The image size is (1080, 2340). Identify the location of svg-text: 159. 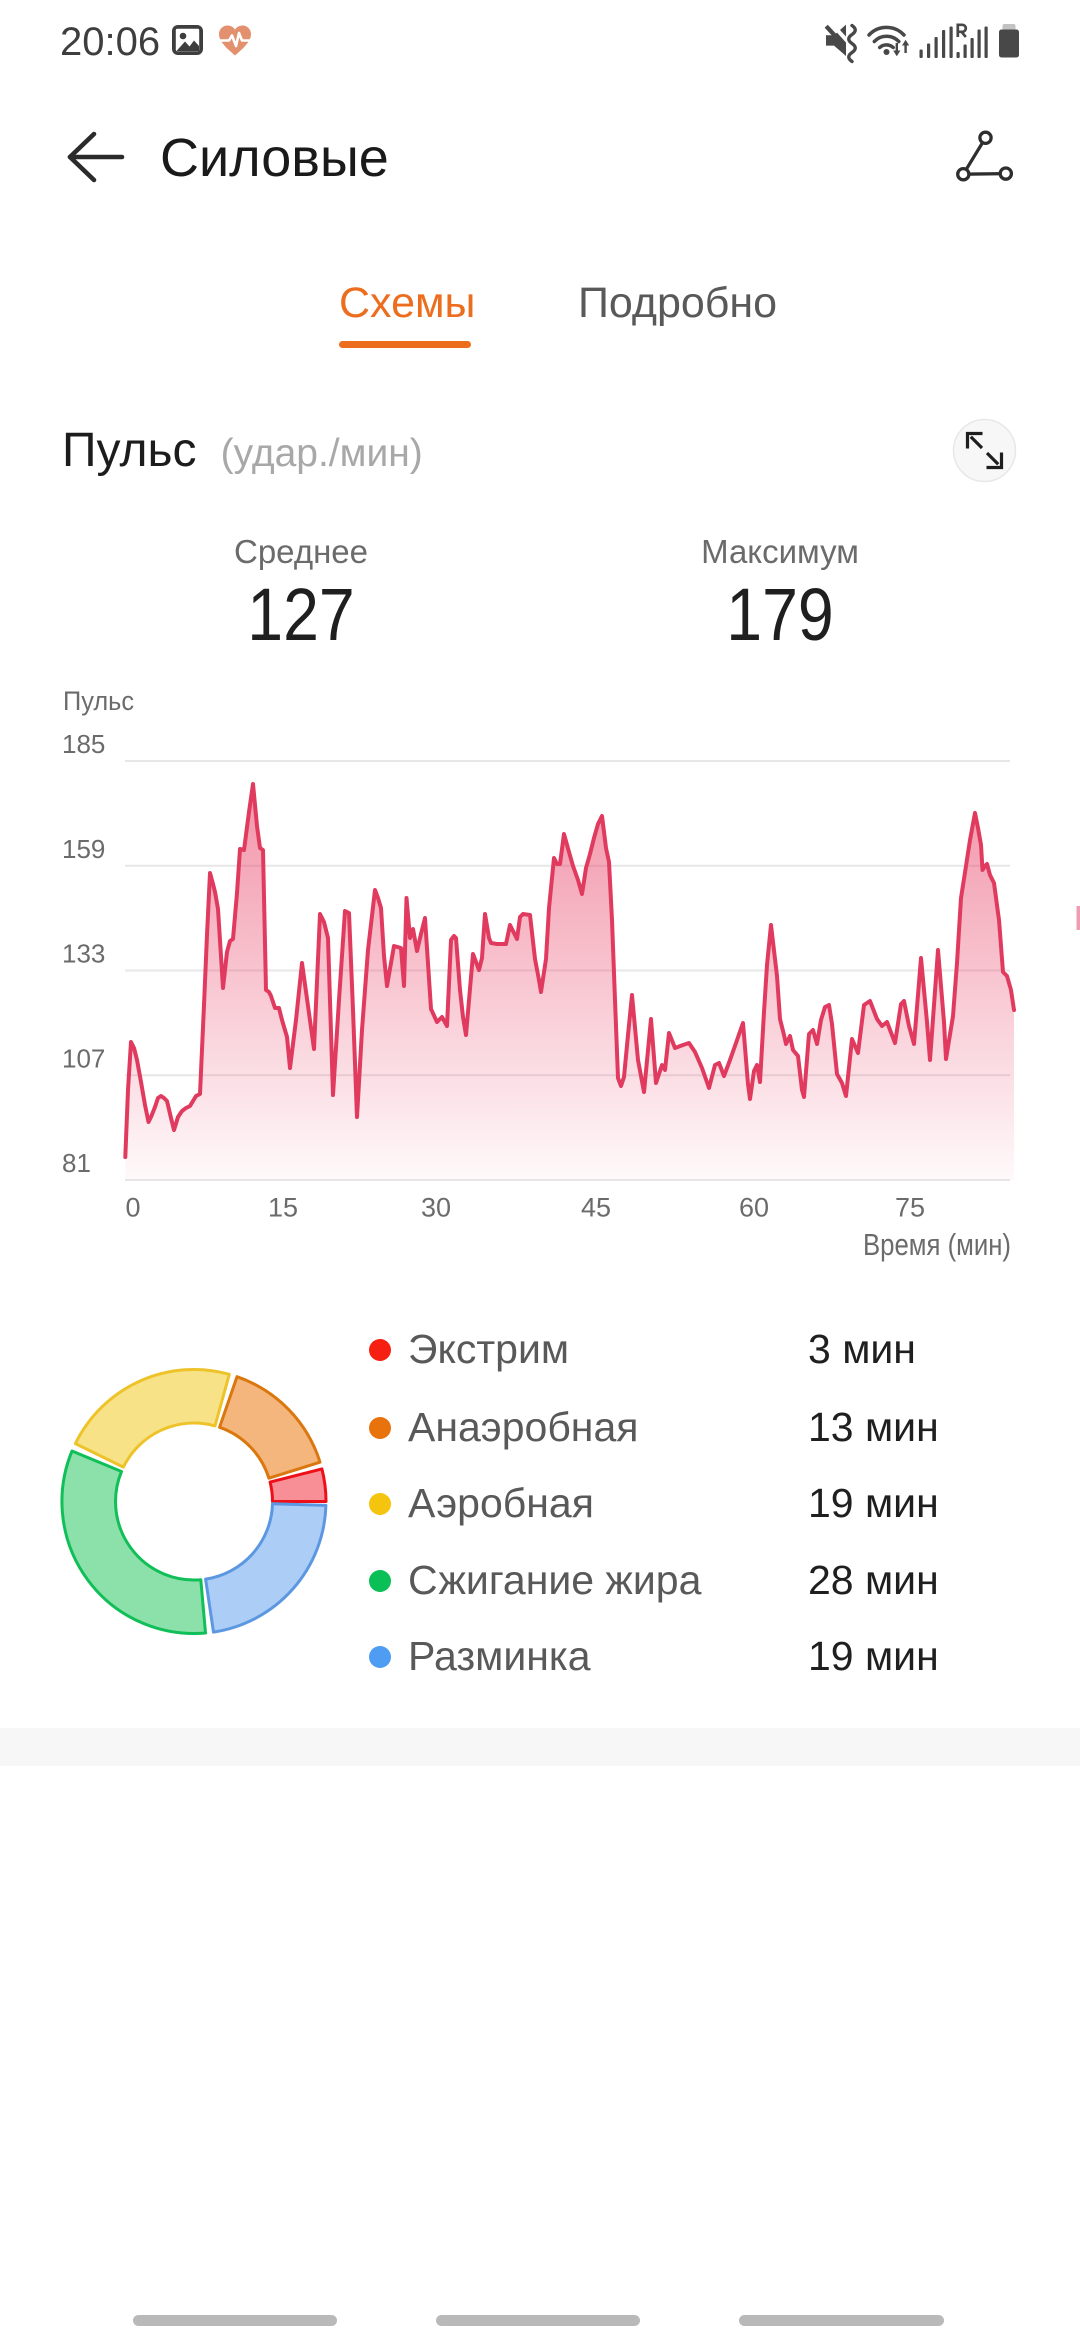
(83, 849).